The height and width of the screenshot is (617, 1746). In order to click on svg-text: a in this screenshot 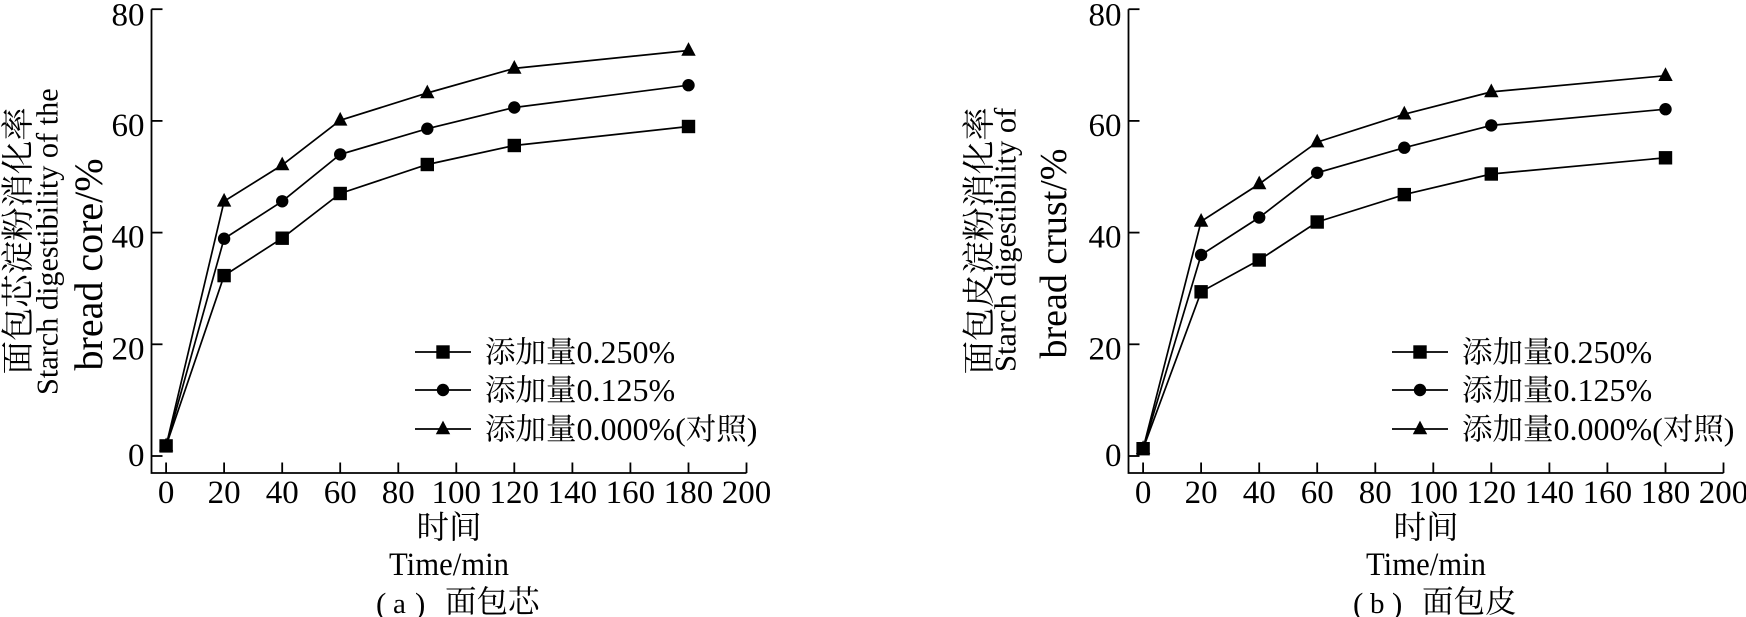, I will do `click(399, 602)`.